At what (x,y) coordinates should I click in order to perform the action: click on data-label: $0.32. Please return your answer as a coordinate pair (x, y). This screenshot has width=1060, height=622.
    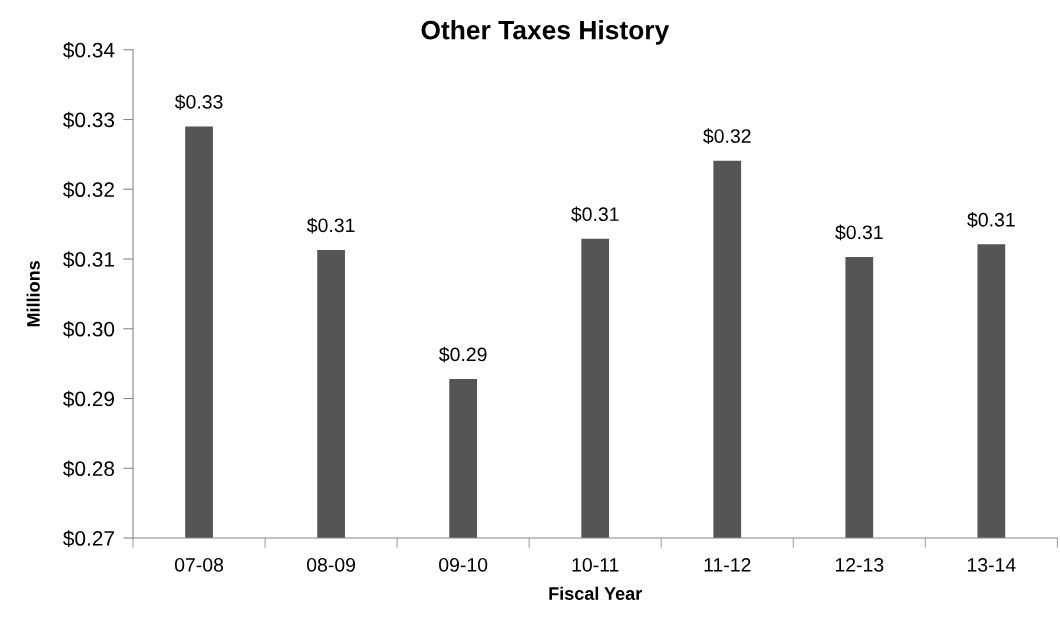
    Looking at the image, I should click on (727, 136).